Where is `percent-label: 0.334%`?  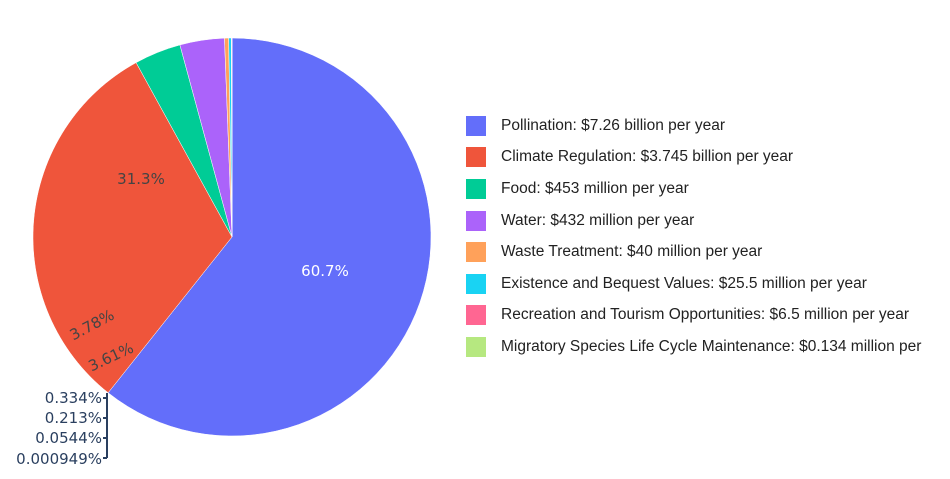 percent-label: 0.334% is located at coordinates (73, 398).